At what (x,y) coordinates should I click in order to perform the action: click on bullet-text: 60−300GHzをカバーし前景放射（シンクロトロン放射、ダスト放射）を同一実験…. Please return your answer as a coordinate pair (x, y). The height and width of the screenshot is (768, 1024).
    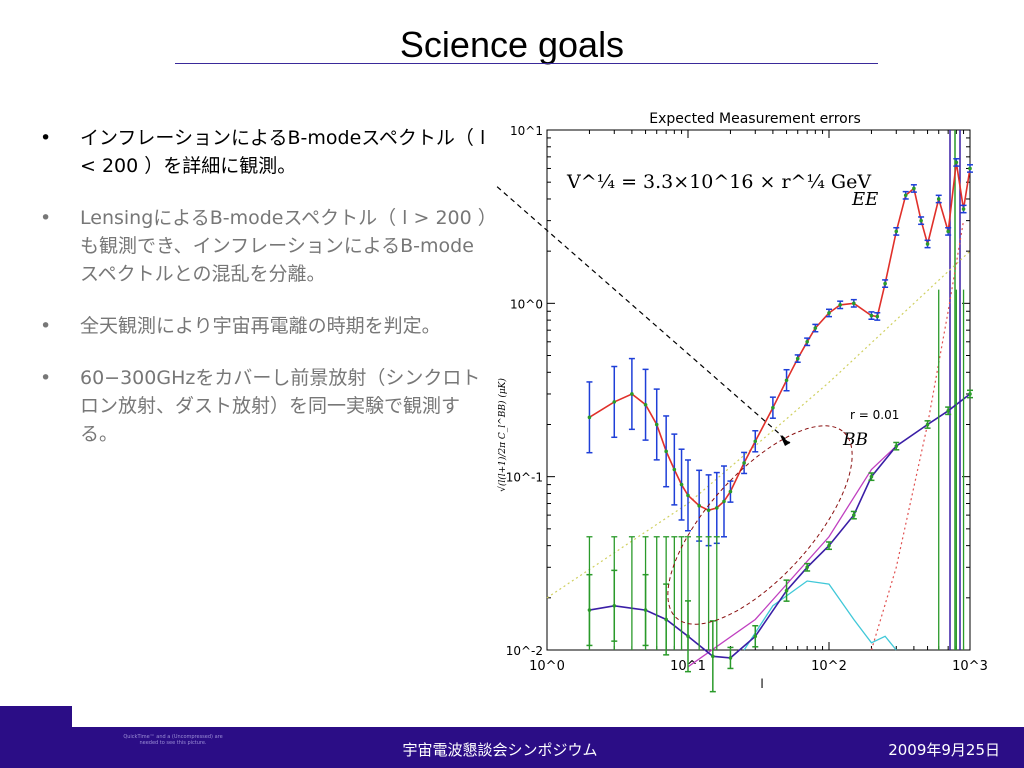
    Looking at the image, I should click on (280, 406).